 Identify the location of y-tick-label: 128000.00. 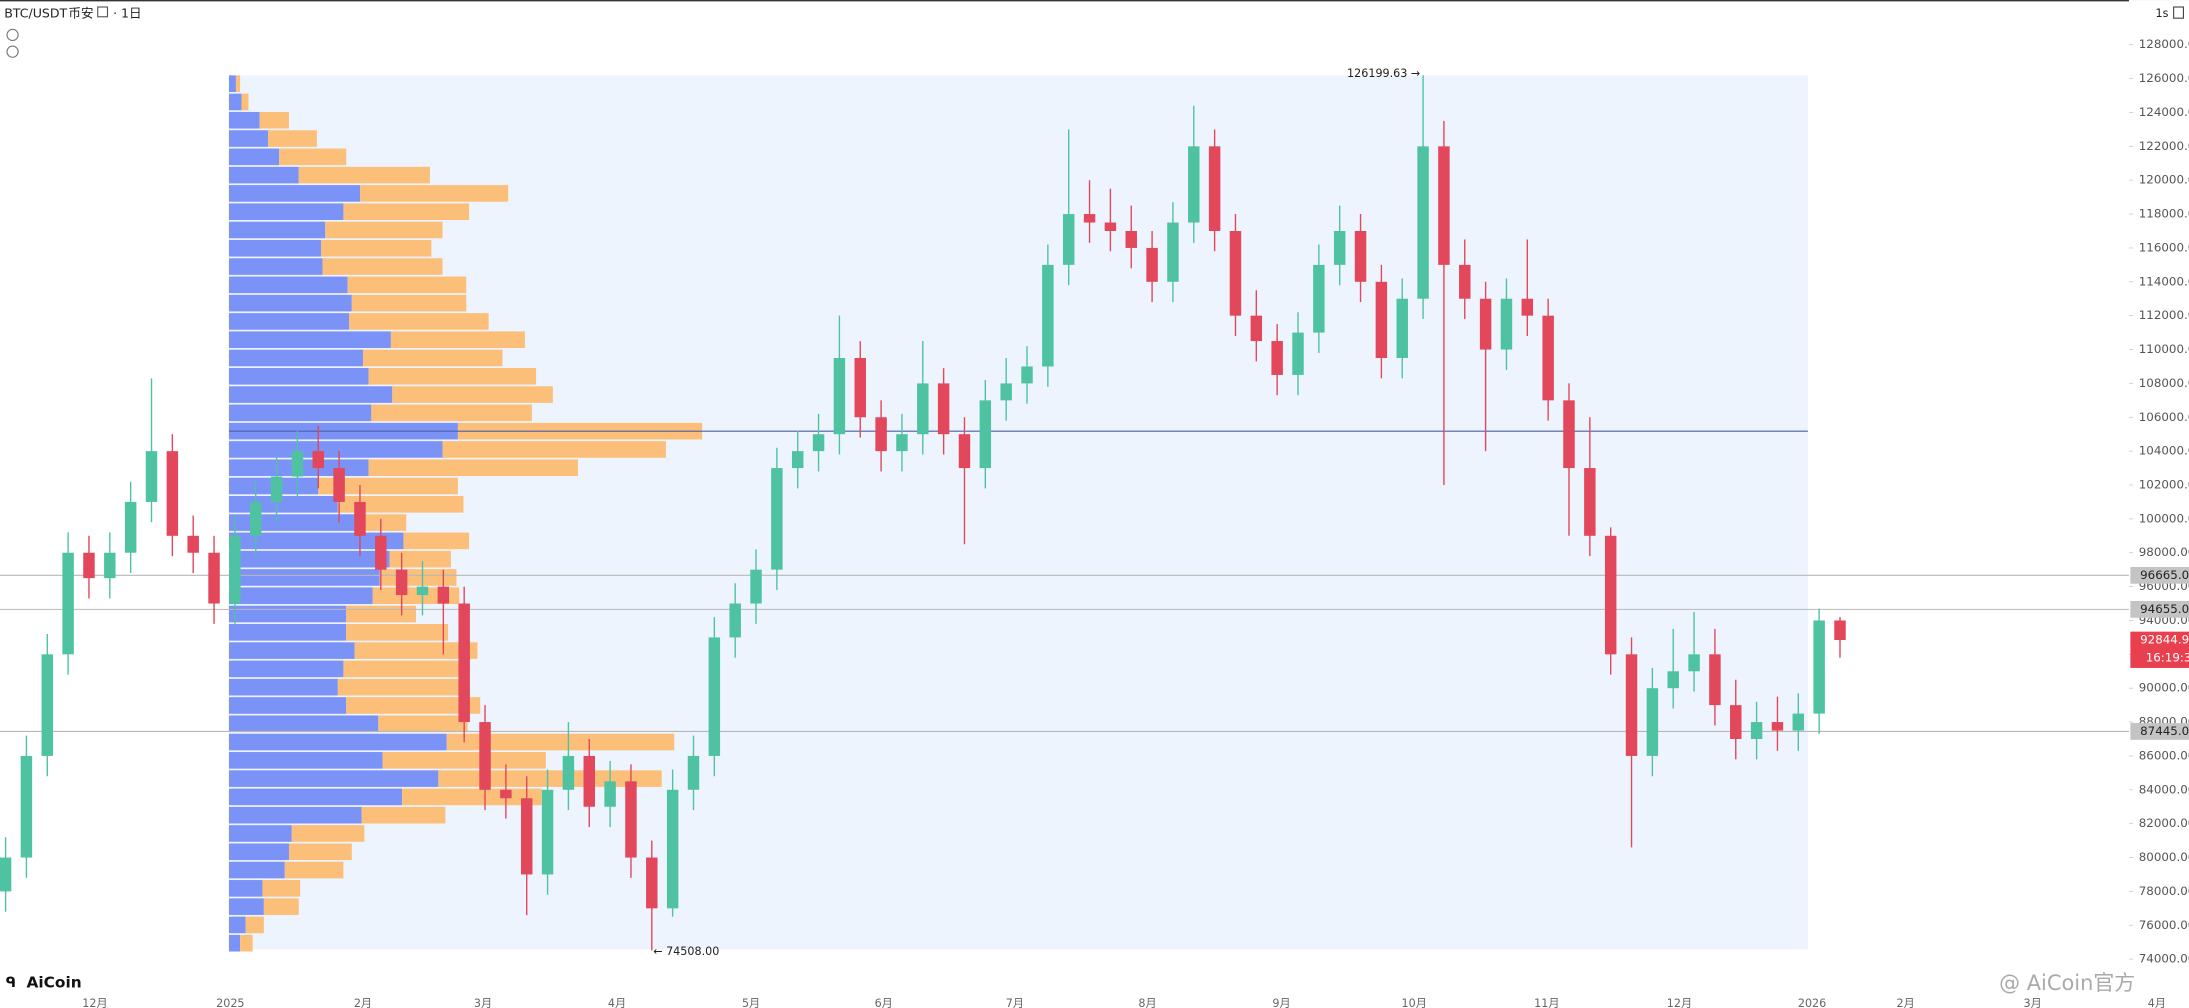
(2164, 44).